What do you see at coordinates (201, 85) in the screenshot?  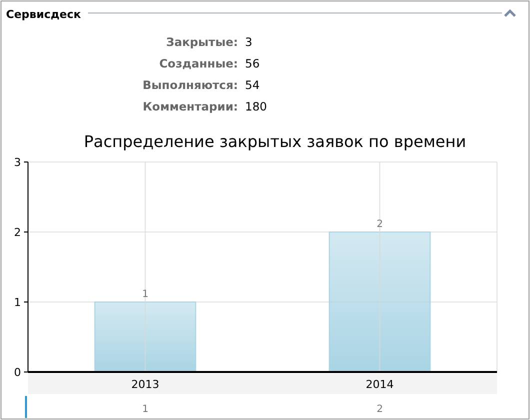 I see `text: Выполняются: 54` at bounding box center [201, 85].